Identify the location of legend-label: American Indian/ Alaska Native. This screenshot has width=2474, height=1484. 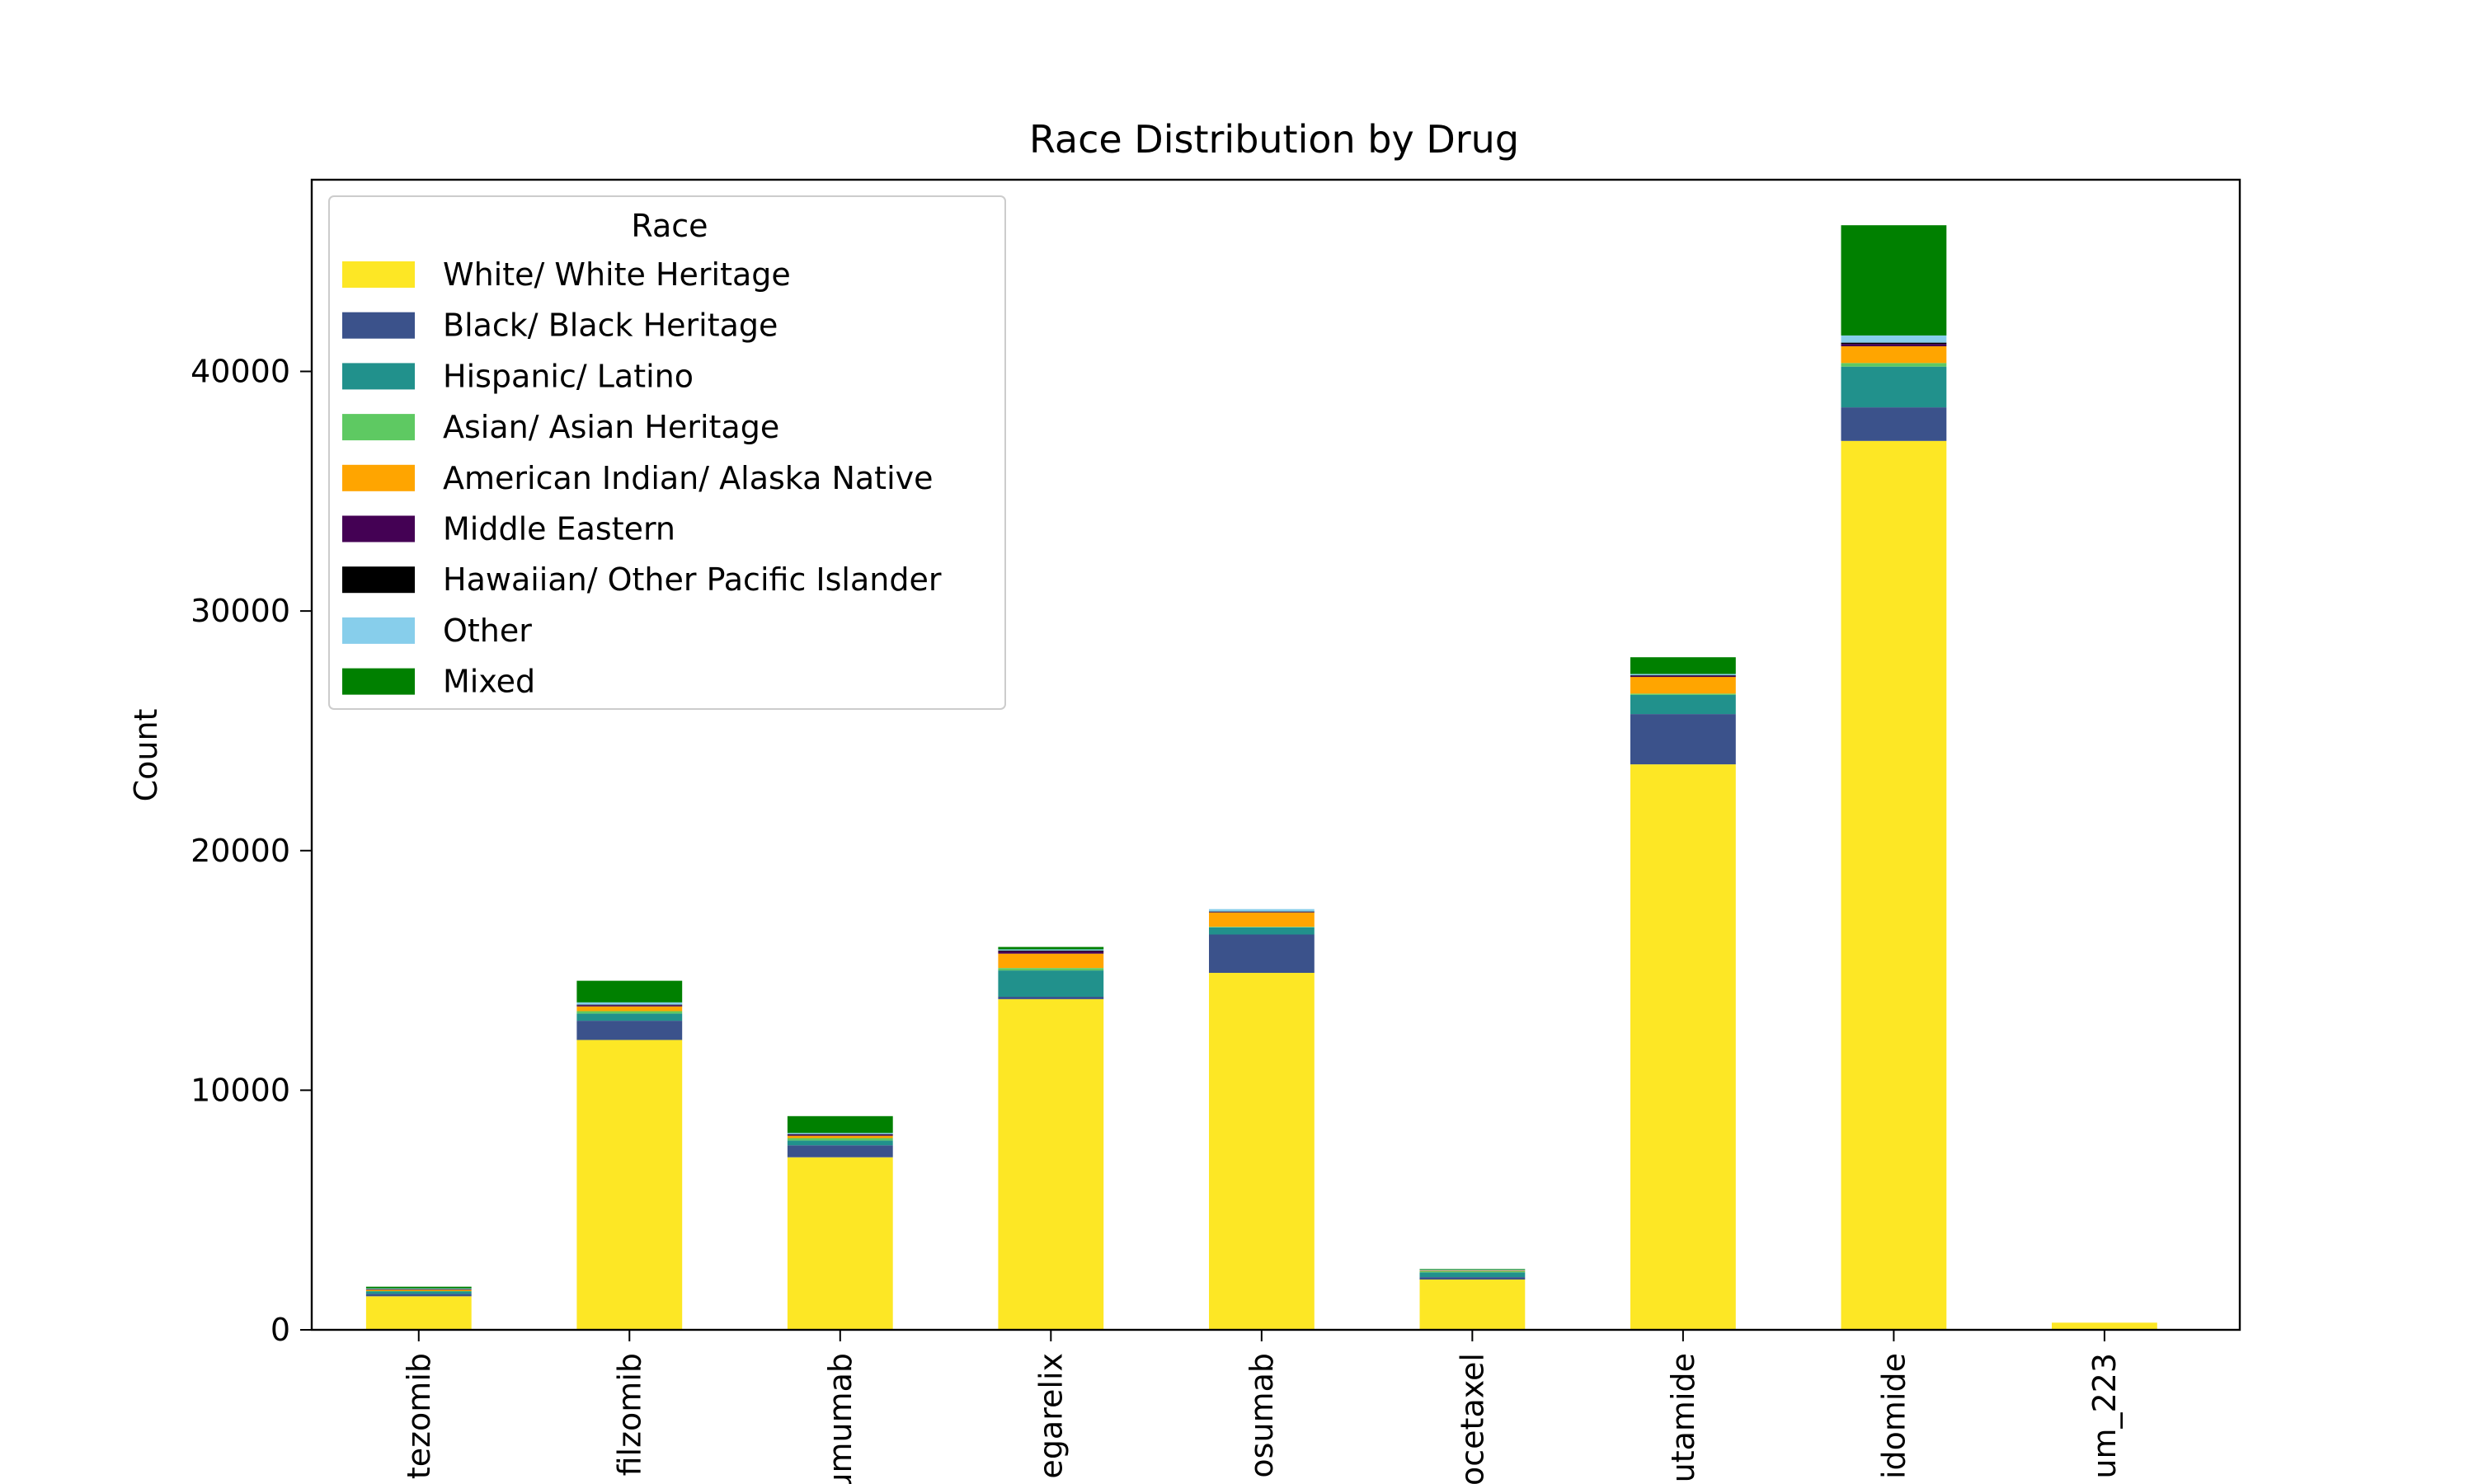
(688, 478).